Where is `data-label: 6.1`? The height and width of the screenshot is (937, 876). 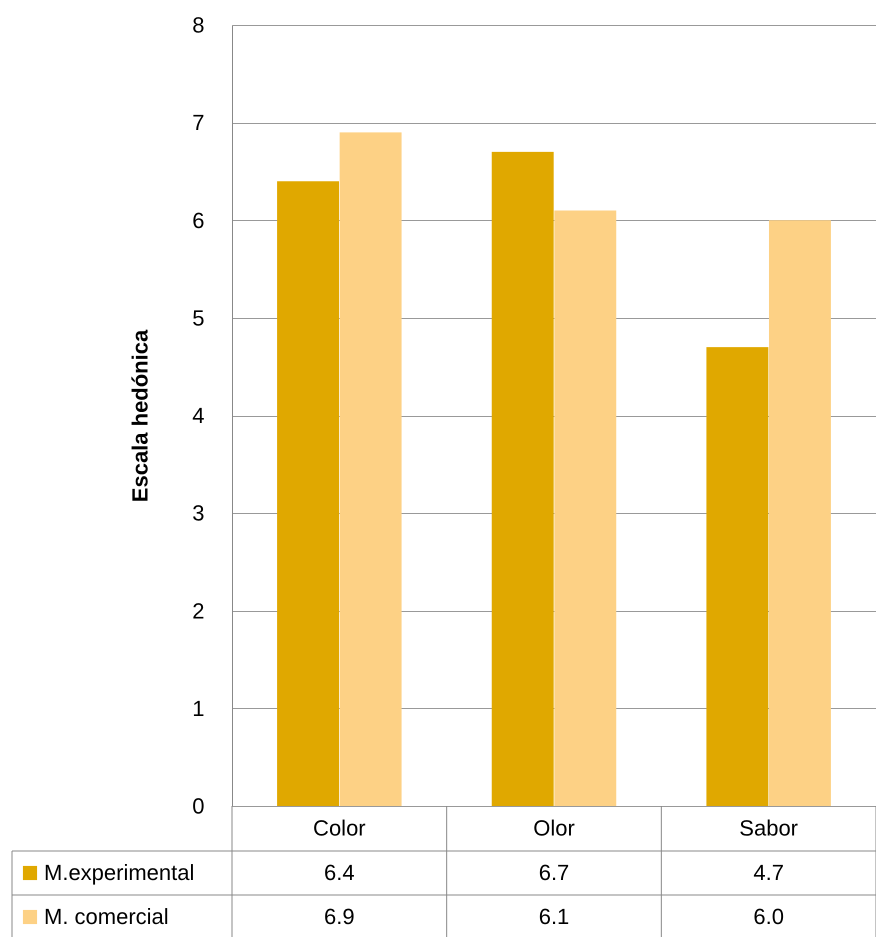 data-label: 6.1 is located at coordinates (554, 916).